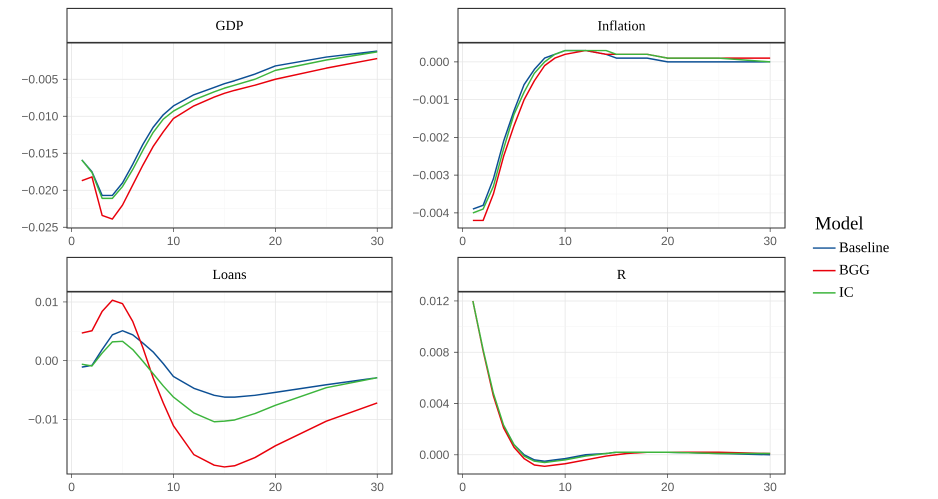 The height and width of the screenshot is (499, 938). I want to click on y-tick-label: −0.003, so click(430, 175).